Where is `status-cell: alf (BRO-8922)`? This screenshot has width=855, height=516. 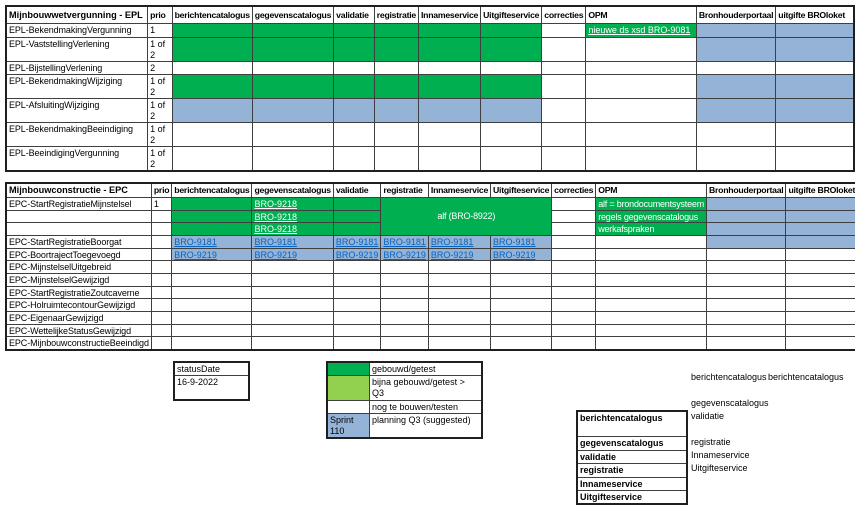 status-cell: alf (BRO-8922) is located at coordinates (466, 216).